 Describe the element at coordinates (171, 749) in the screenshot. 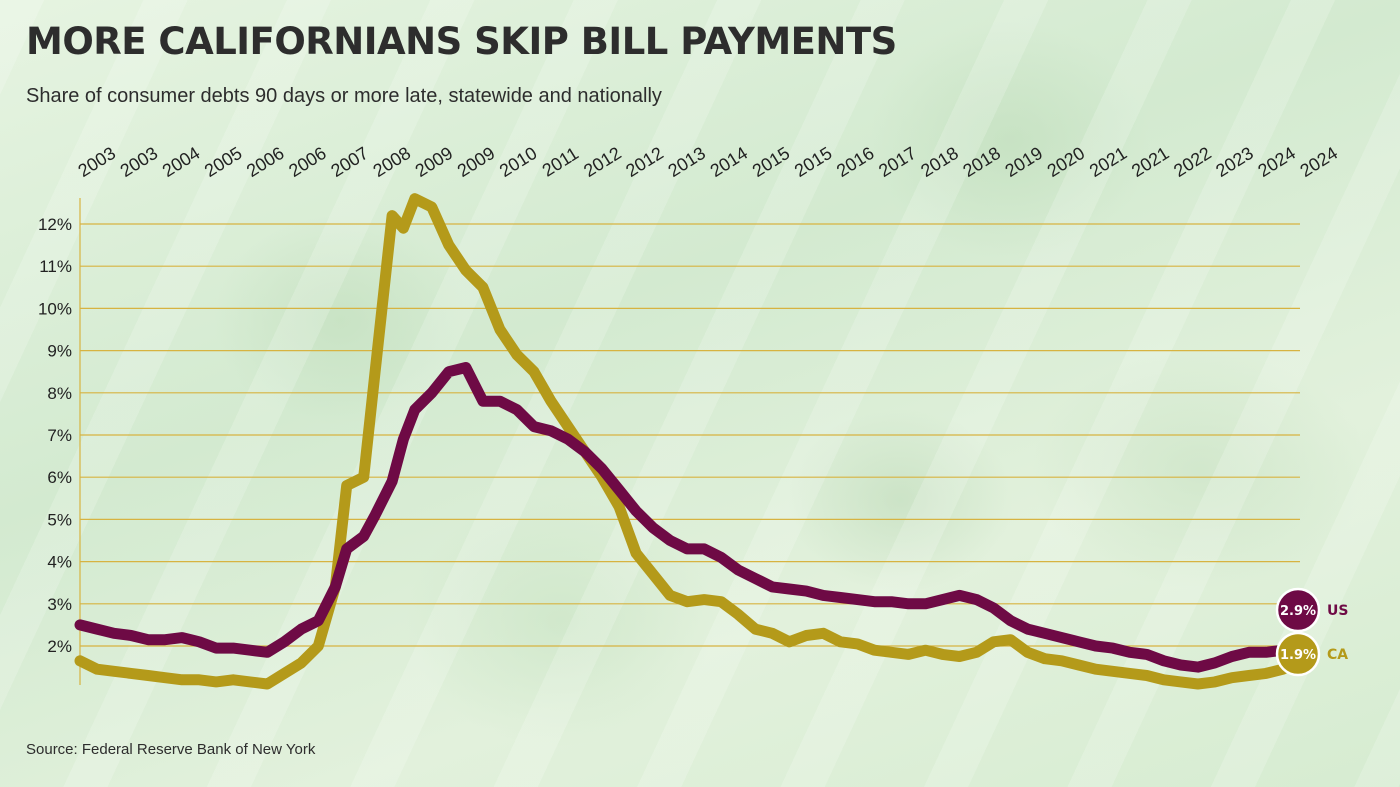

I see `source-note: Source: Federal Reserve Bank of New York` at that location.